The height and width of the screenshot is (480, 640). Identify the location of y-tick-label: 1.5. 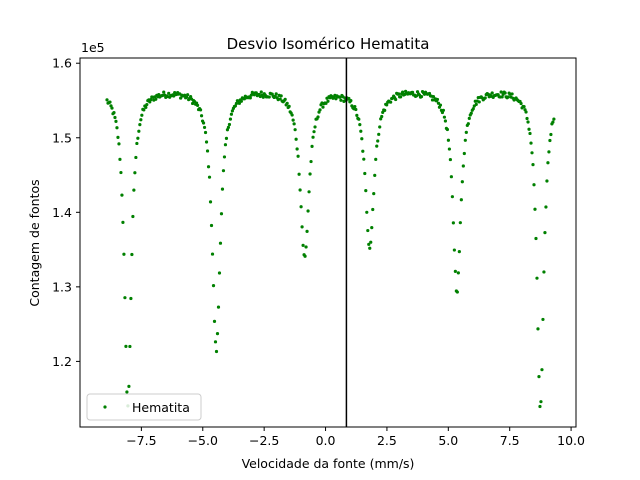
(62, 137).